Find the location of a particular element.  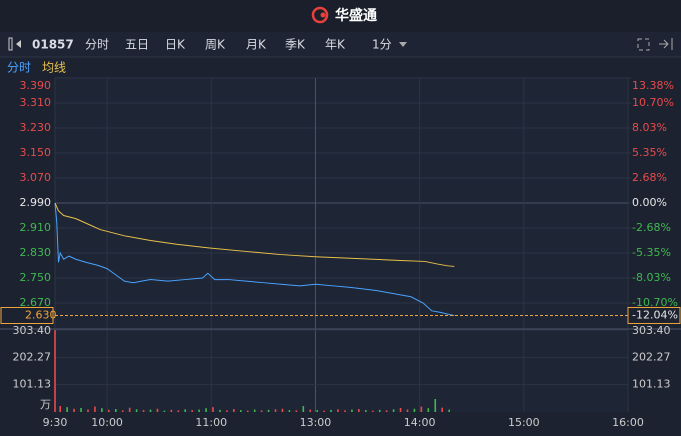

logo-dot is located at coordinates (323, 15).